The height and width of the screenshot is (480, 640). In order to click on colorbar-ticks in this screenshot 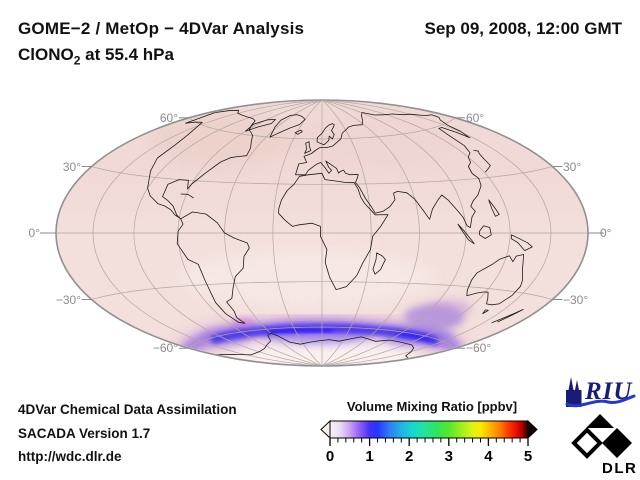, I will do `click(429, 442)`.